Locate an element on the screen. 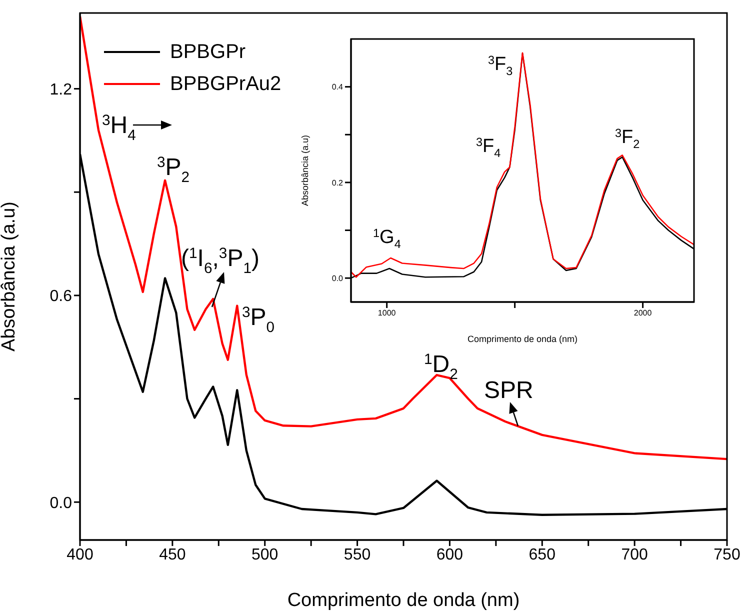 The height and width of the screenshot is (616, 744). y-tick-label: 0.6 is located at coordinates (61, 297).